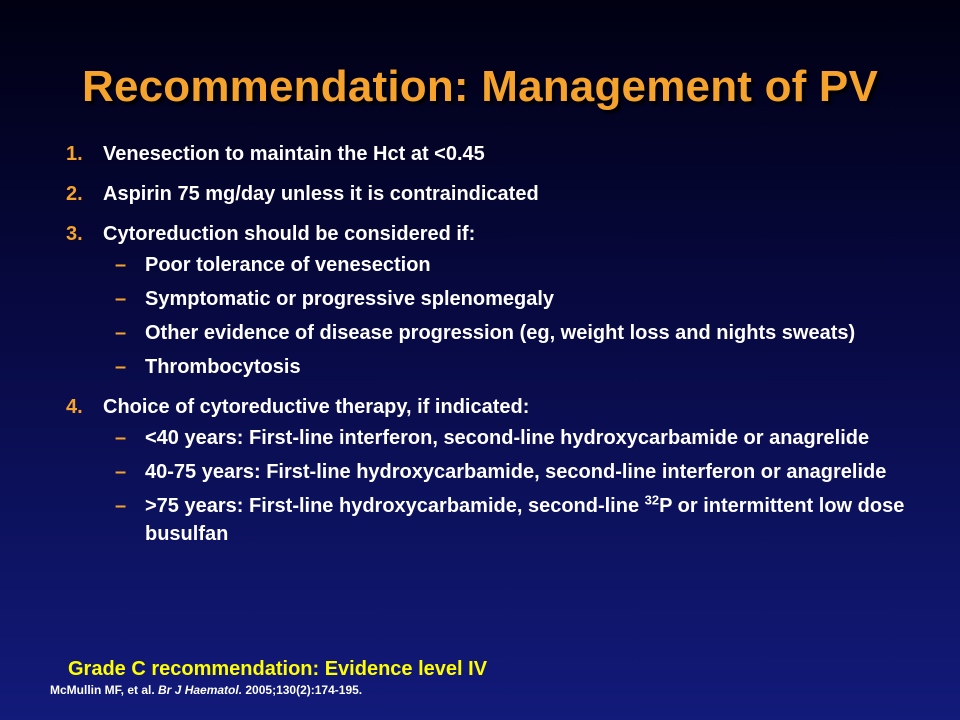 The width and height of the screenshot is (960, 720). I want to click on item-number: 1., so click(74, 154).